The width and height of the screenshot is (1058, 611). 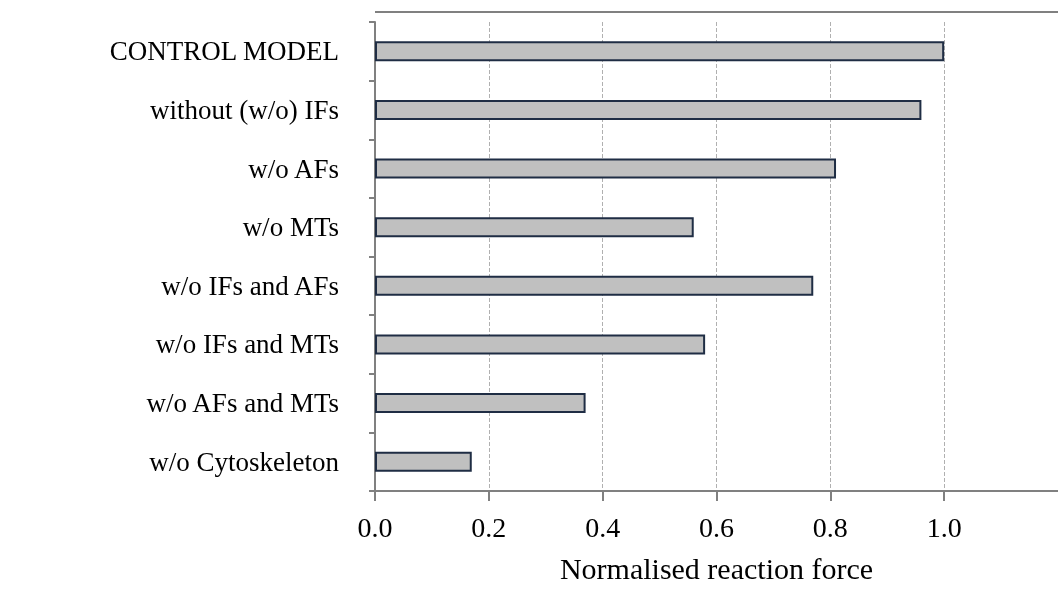 I want to click on x-tick-label: 0.6, so click(x=716, y=527).